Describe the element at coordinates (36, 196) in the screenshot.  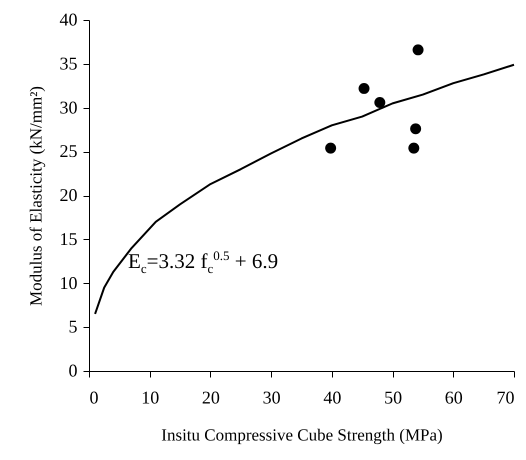
I see `y-axis-title: Modulus of Elasticity (kN/mm²)` at that location.